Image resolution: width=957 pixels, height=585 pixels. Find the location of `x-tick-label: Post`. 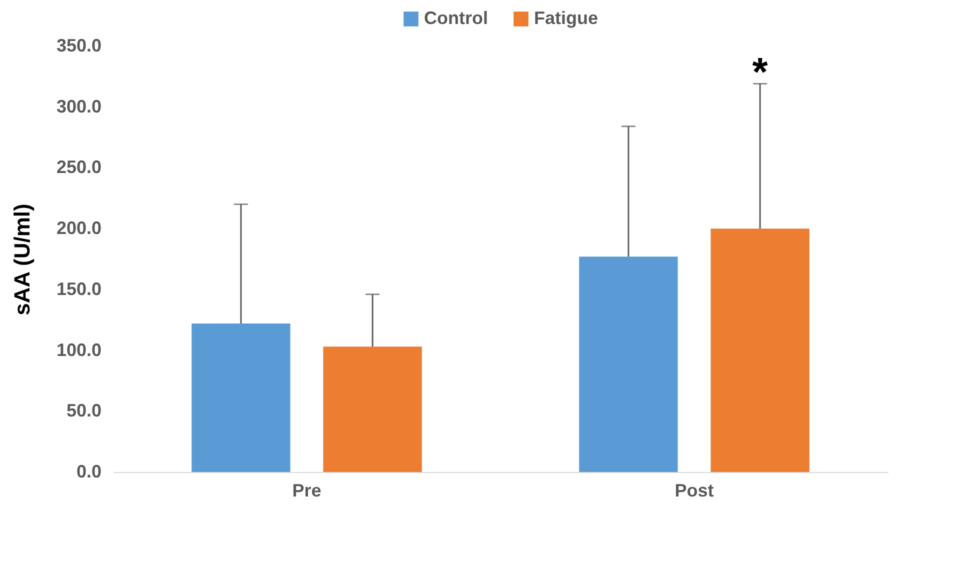

x-tick-label: Post is located at coordinates (694, 490).